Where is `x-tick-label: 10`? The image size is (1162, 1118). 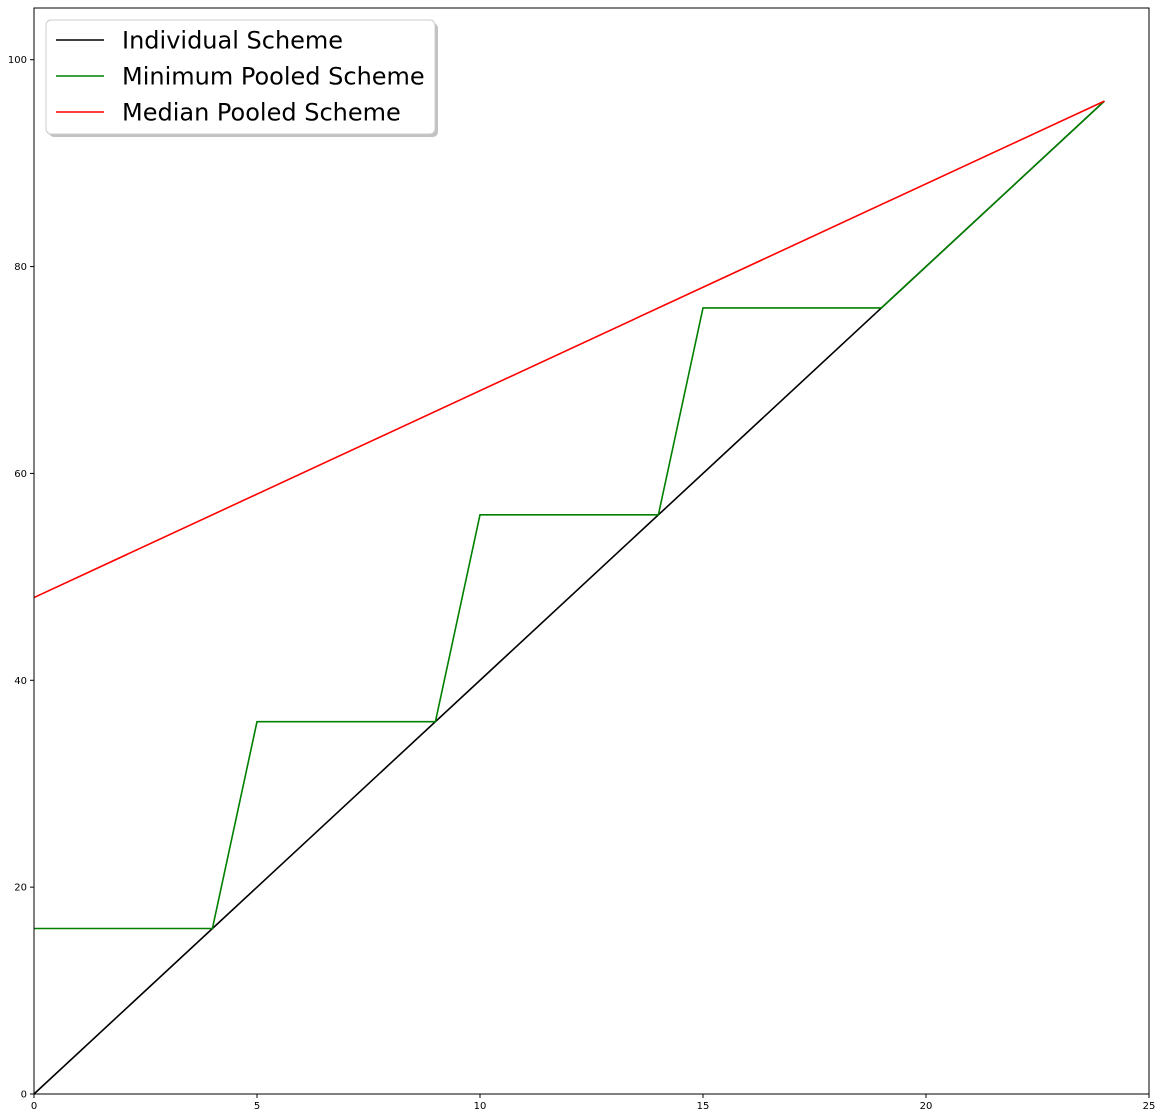
x-tick-label: 10 is located at coordinates (480, 1106).